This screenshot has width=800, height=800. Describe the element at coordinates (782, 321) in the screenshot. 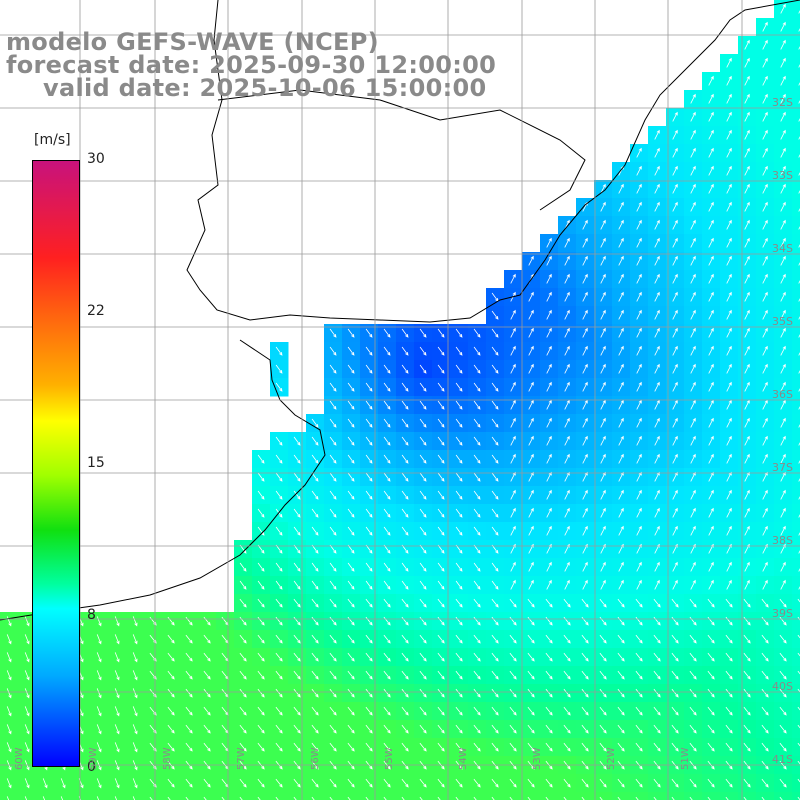

I see `lat-label: 35S` at that location.